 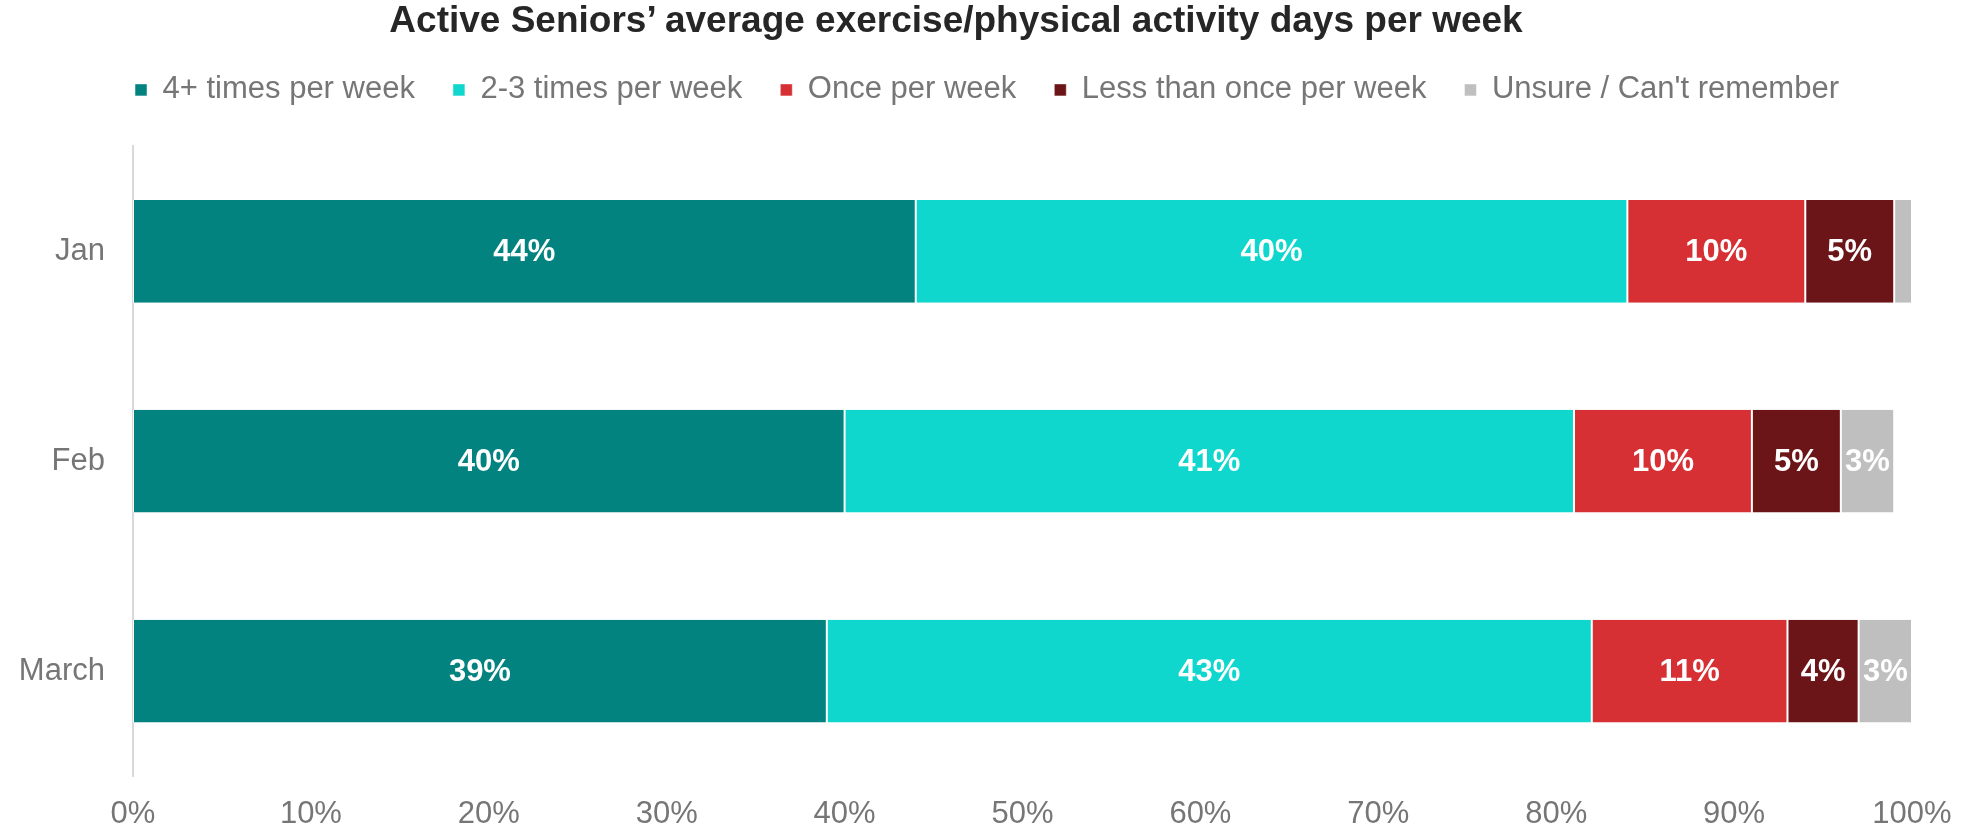 I want to click on data-label: 4%, so click(x=1823, y=670).